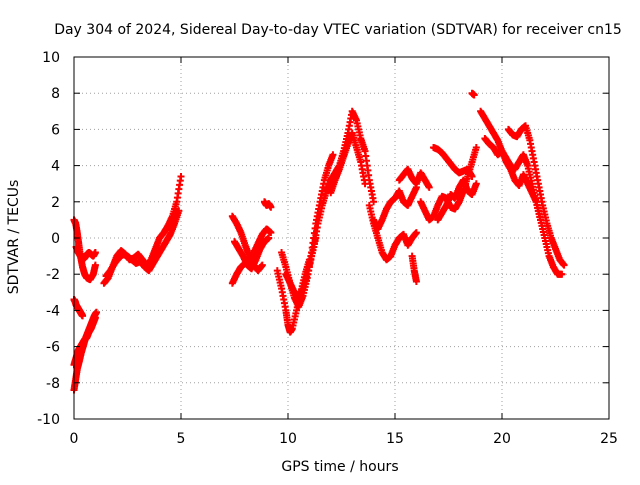 The height and width of the screenshot is (485, 640). Describe the element at coordinates (55, 239) in the screenshot. I see `y-tick-label: 0` at that location.